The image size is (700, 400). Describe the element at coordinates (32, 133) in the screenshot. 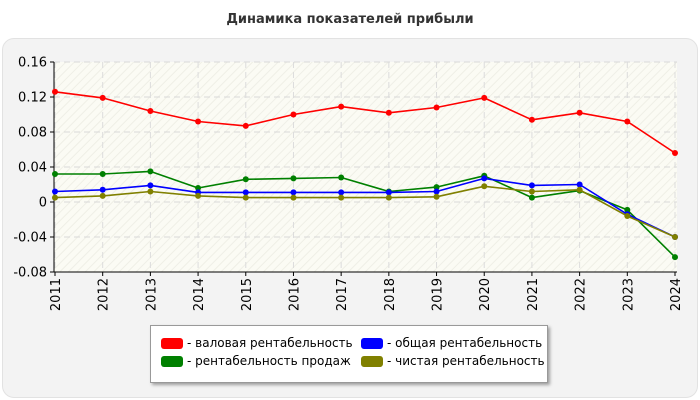

I see `y-tick-label: 0.08` at that location.